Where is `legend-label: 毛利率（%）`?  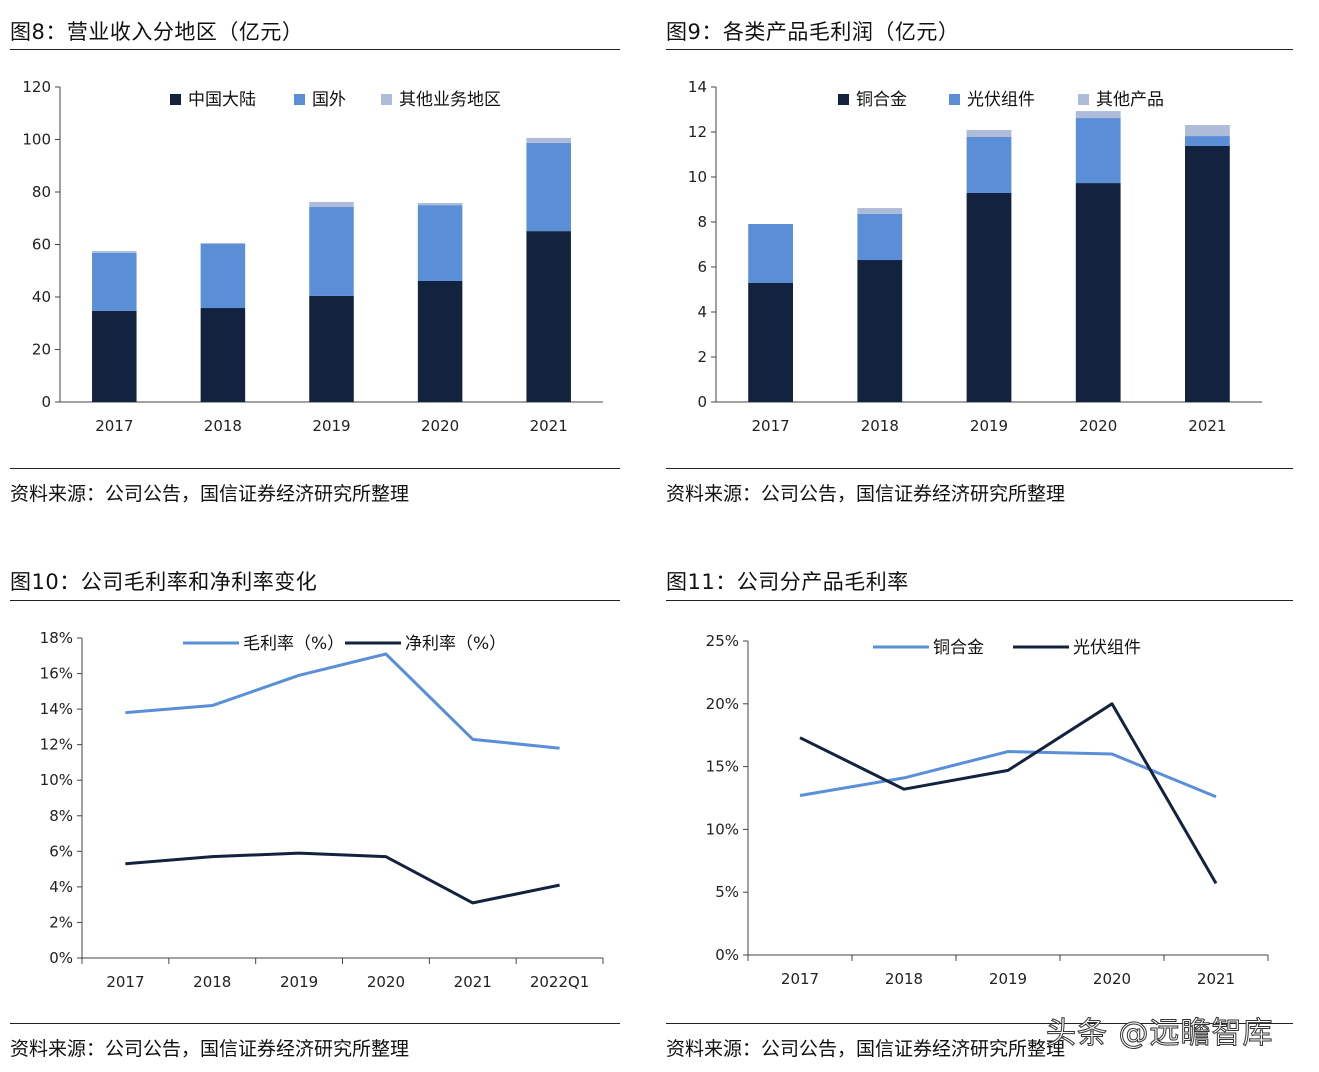 legend-label: 毛利率（%） is located at coordinates (293, 644).